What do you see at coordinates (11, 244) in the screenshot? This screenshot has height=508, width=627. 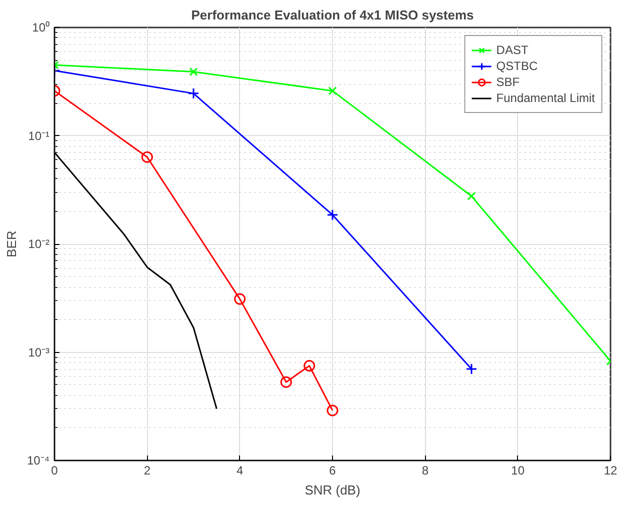 I see `y-axis-title: BER` at bounding box center [11, 244].